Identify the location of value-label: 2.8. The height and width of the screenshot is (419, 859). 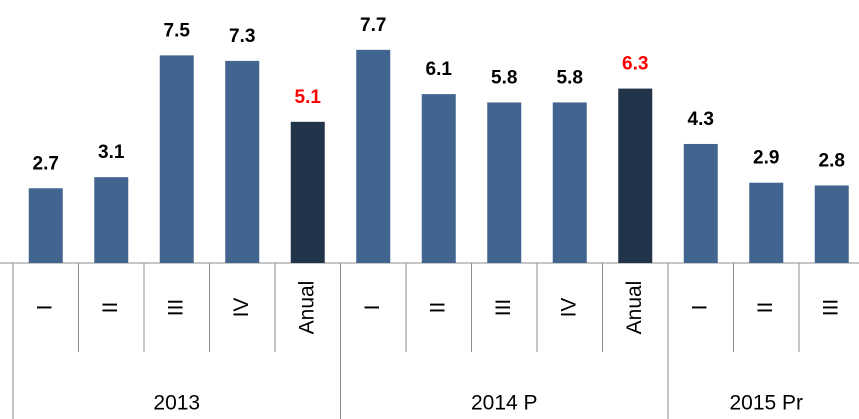
(832, 160).